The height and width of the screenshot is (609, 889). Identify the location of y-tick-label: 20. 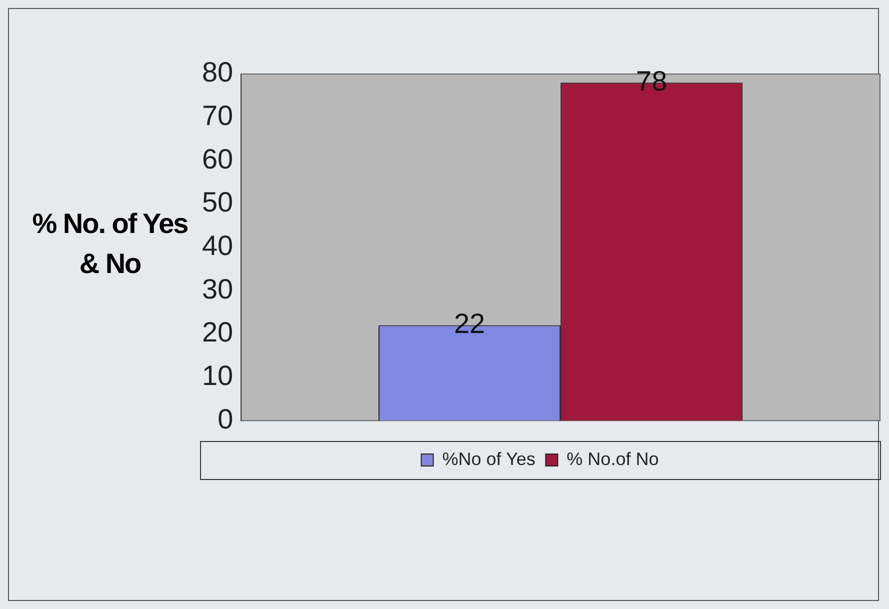
(218, 332).